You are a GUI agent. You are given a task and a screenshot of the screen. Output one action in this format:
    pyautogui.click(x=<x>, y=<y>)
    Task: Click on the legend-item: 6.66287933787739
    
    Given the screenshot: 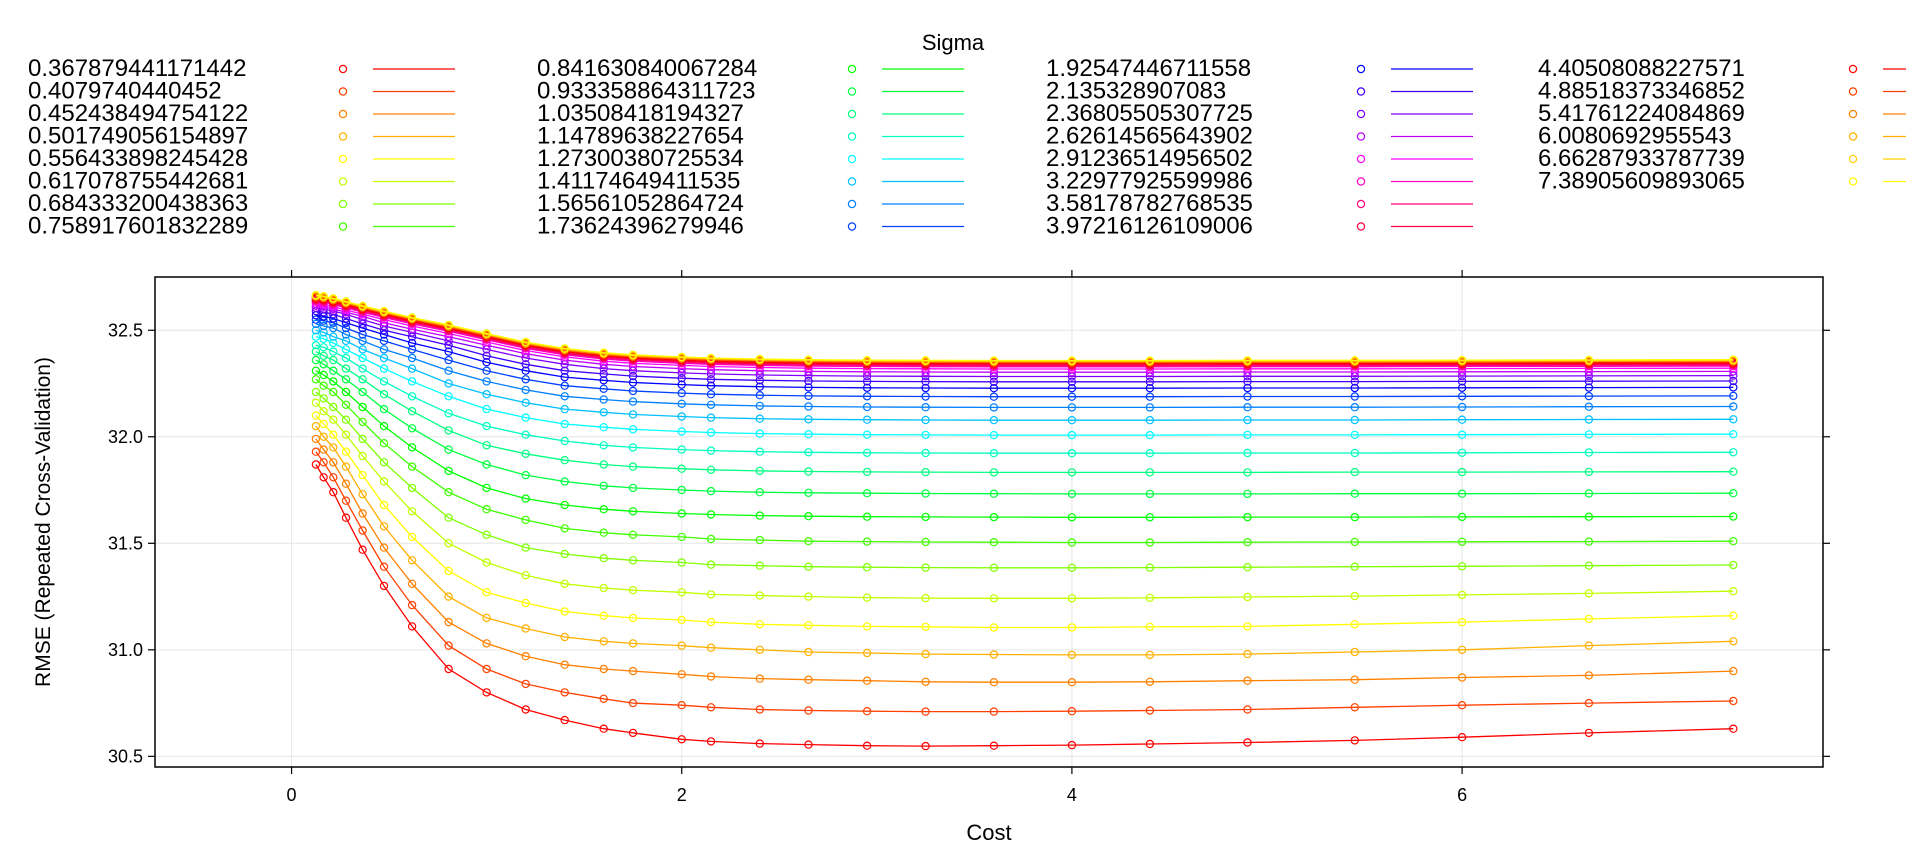 What is the action you would take?
    pyautogui.click(x=1722, y=158)
    